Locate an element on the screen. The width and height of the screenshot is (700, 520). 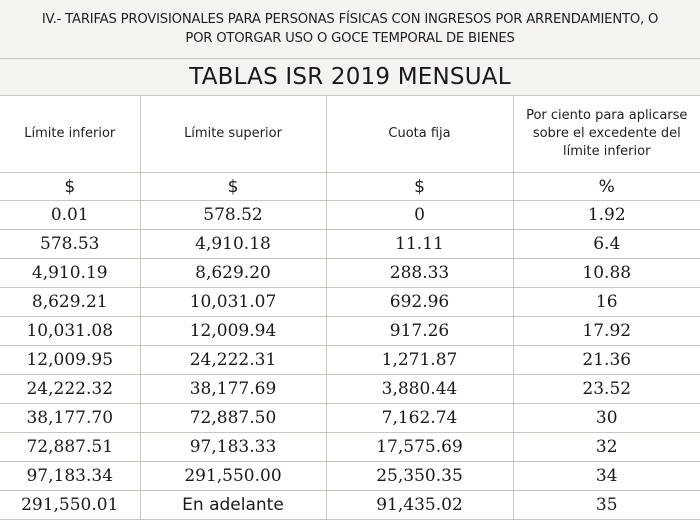
table-row: 72,887.51 97,183.33 17,575.69 32 is located at coordinates (350, 447).